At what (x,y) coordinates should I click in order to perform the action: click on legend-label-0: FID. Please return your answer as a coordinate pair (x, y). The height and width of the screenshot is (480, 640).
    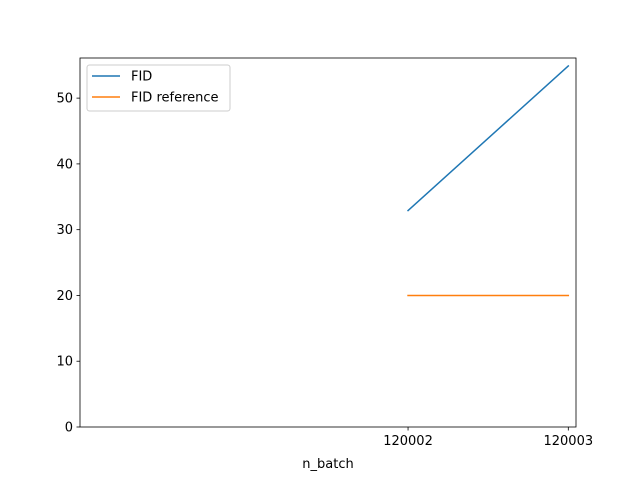
    Looking at the image, I should click on (141, 77).